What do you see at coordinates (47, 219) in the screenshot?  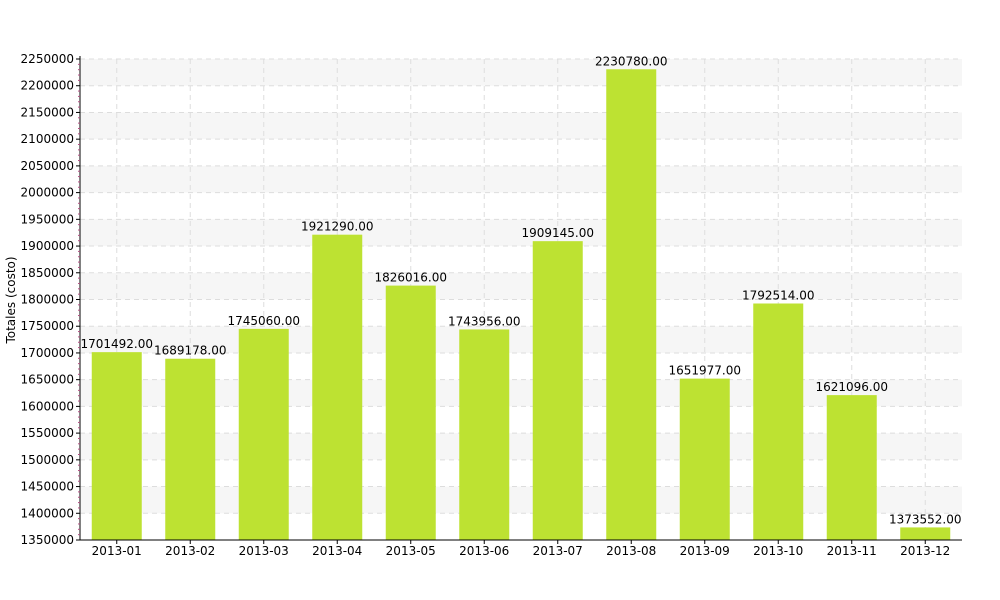 I see `y-tick-label: 1950000` at bounding box center [47, 219].